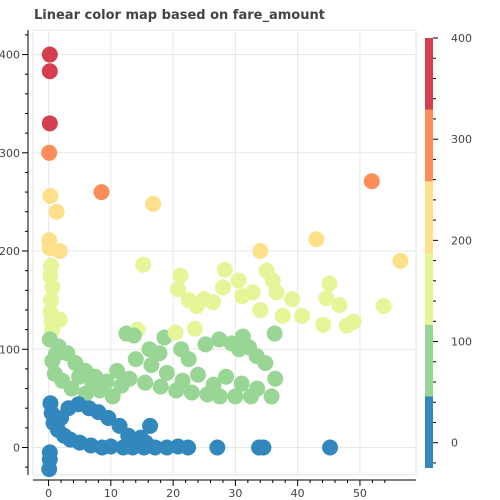 The height and width of the screenshot is (500, 500). What do you see at coordinates (10, 153) in the screenshot?
I see `y-tick-label: 300` at bounding box center [10, 153].